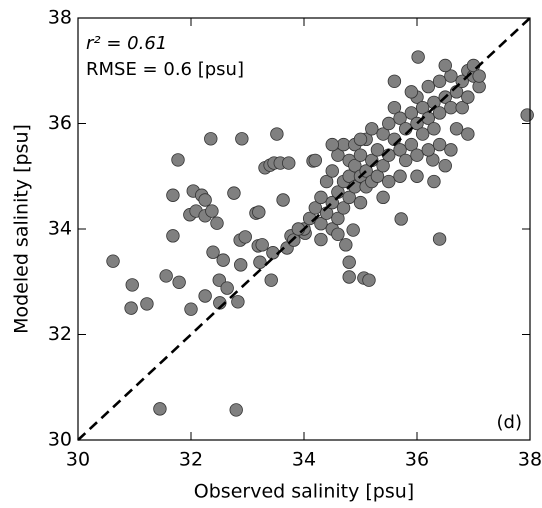 This screenshot has height=508, width=542. What do you see at coordinates (60, 18) in the screenshot?
I see `y-tick-label: 38` at bounding box center [60, 18].